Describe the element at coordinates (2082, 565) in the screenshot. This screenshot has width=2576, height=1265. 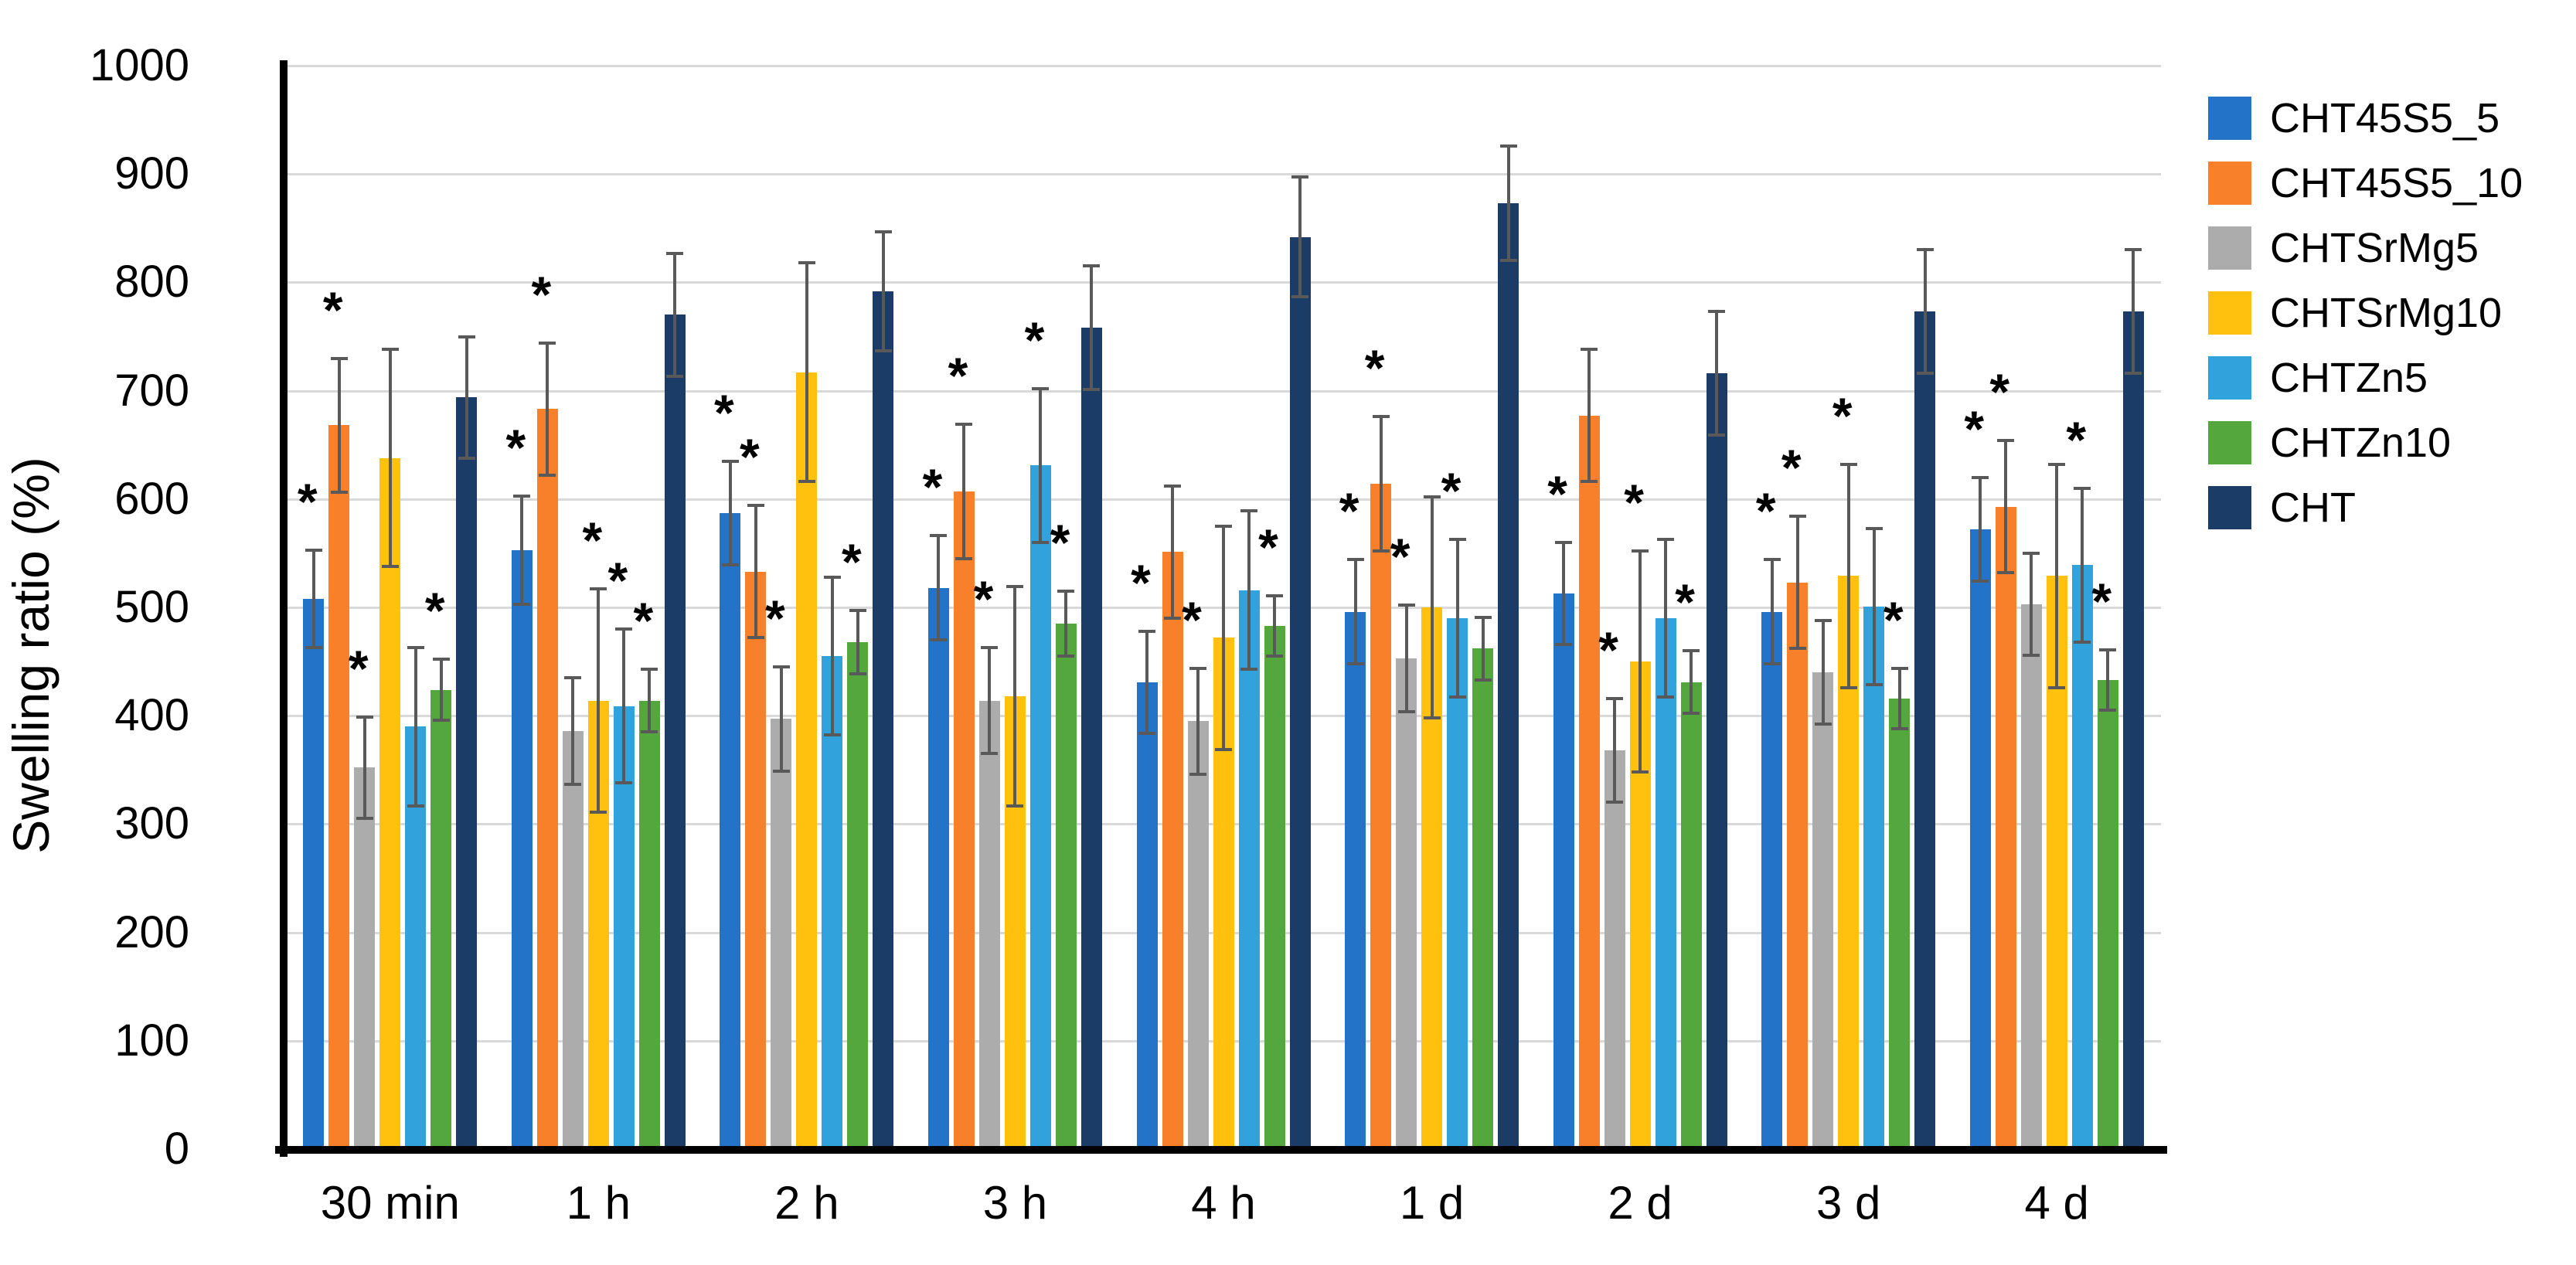
I see `error-bar-CHTZn5-4d` at that location.